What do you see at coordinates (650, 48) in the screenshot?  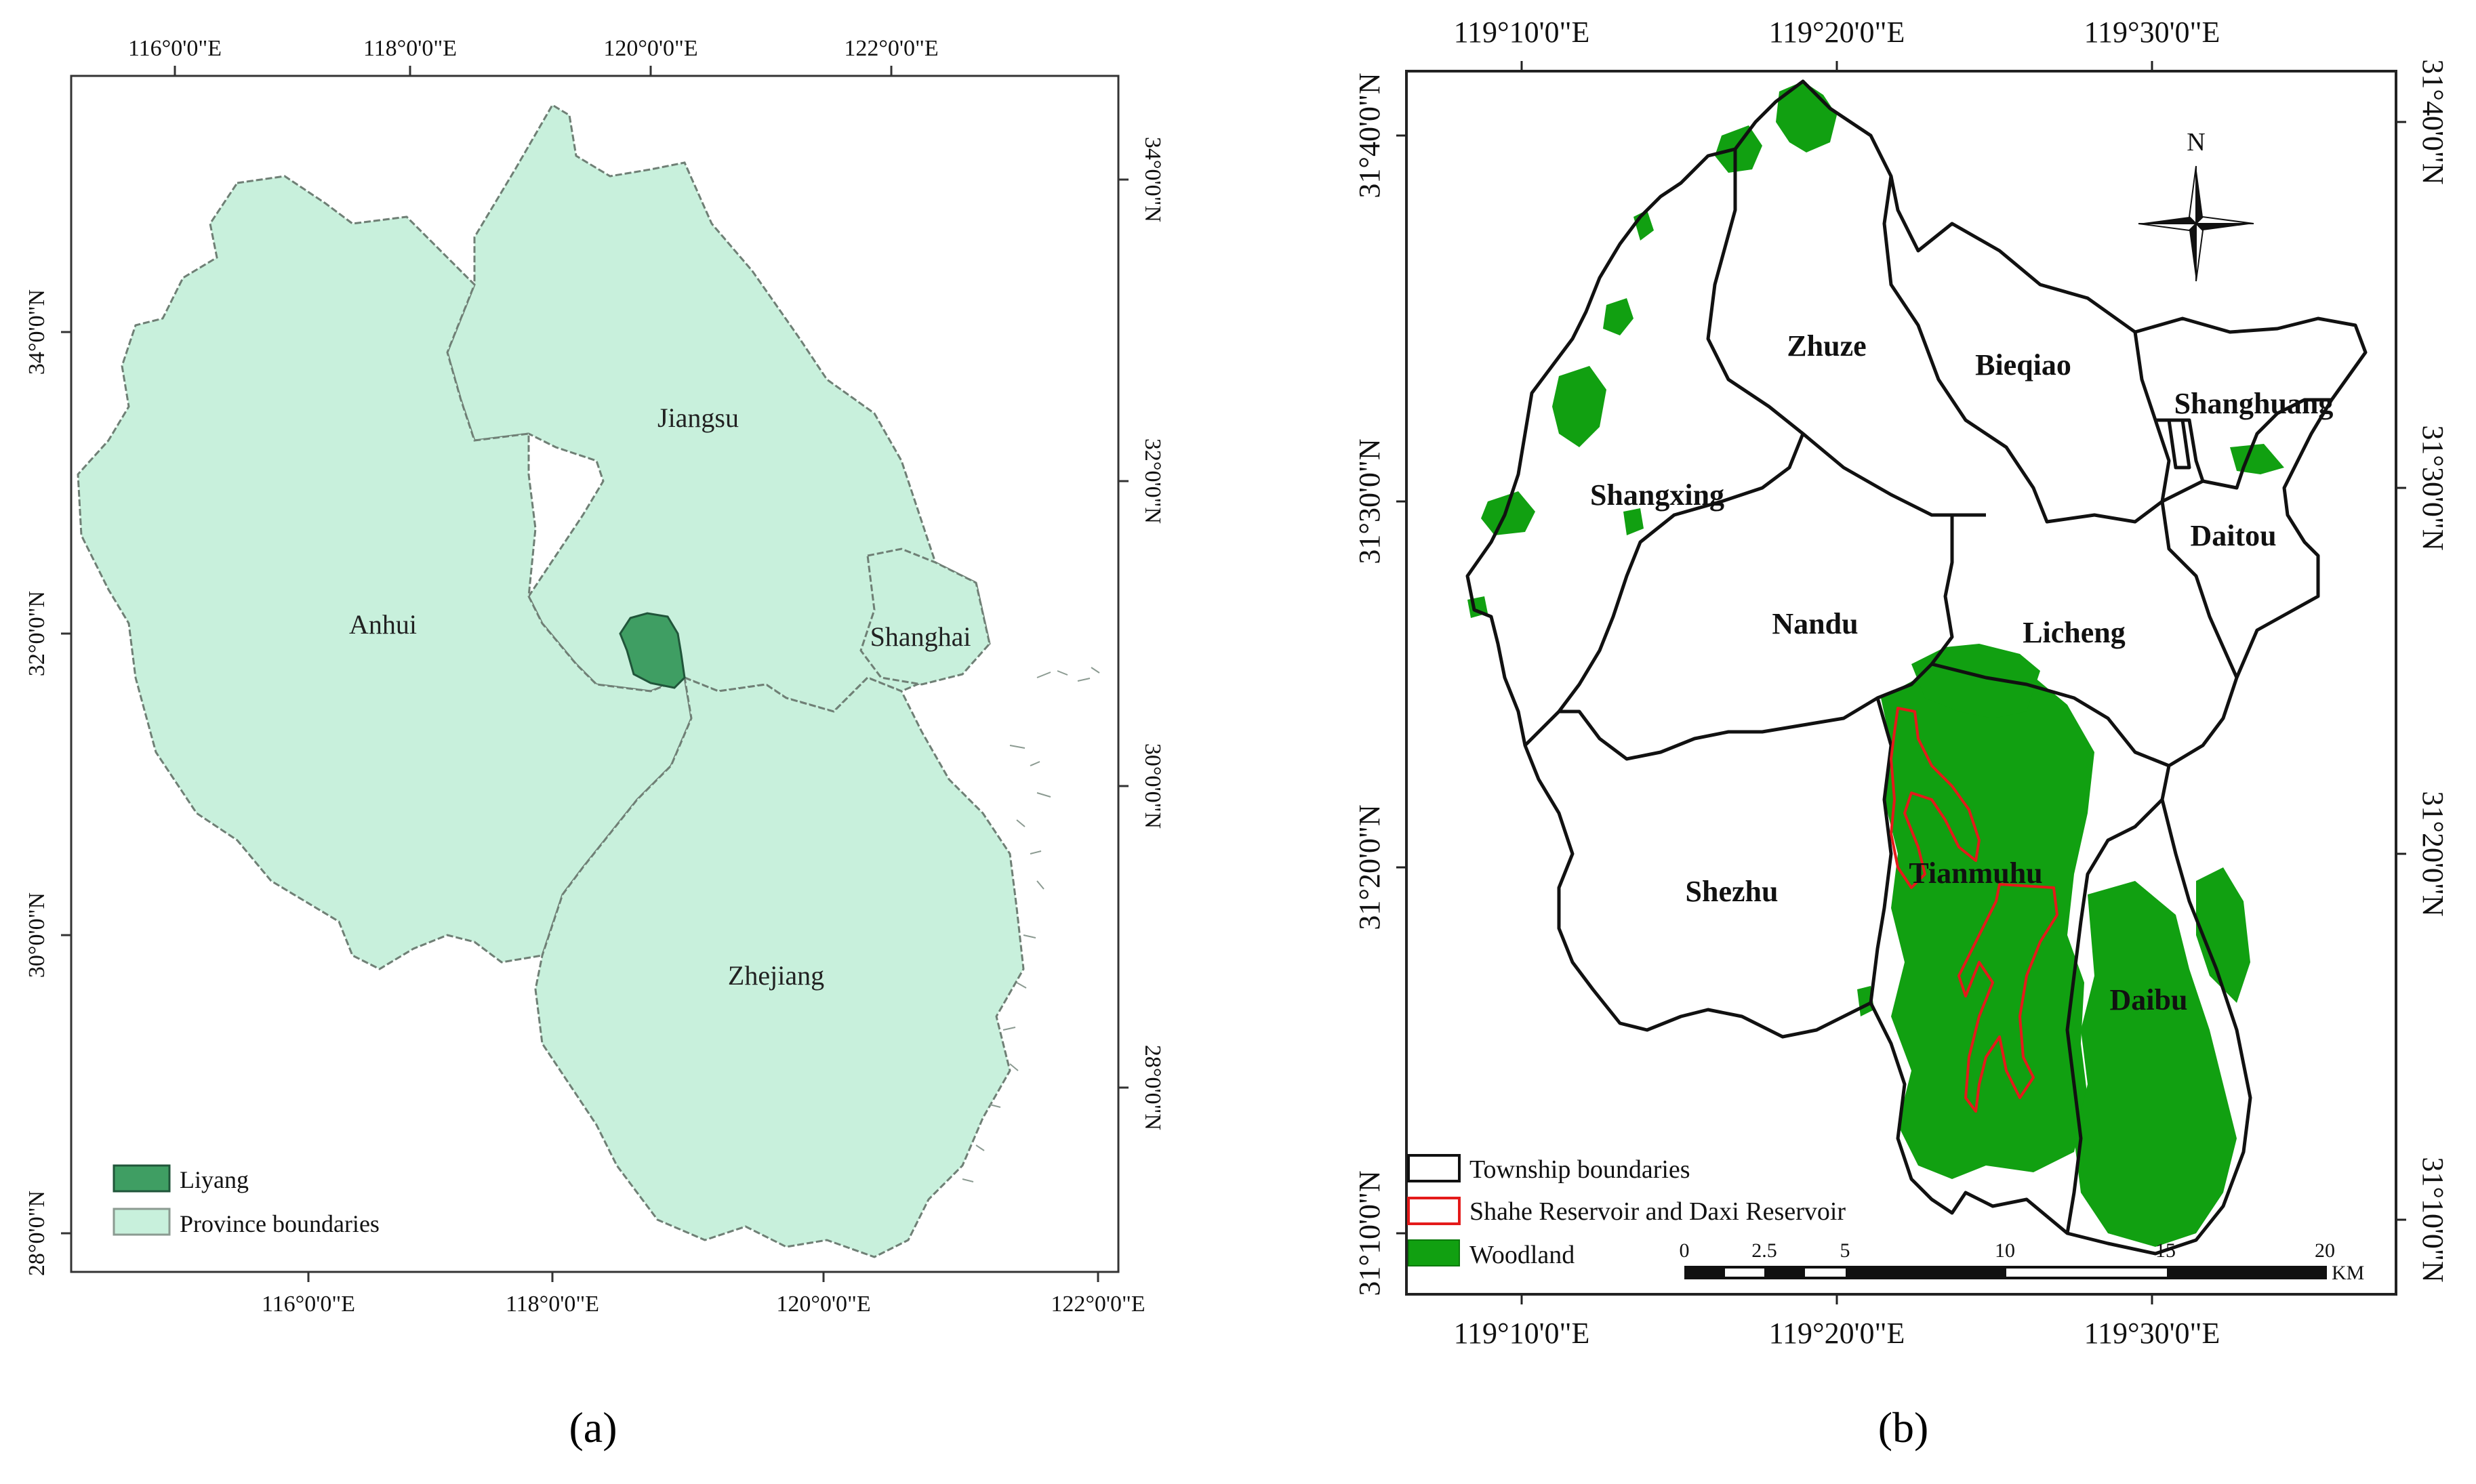 I see `tick-top-3: 120°0'0"E` at bounding box center [650, 48].